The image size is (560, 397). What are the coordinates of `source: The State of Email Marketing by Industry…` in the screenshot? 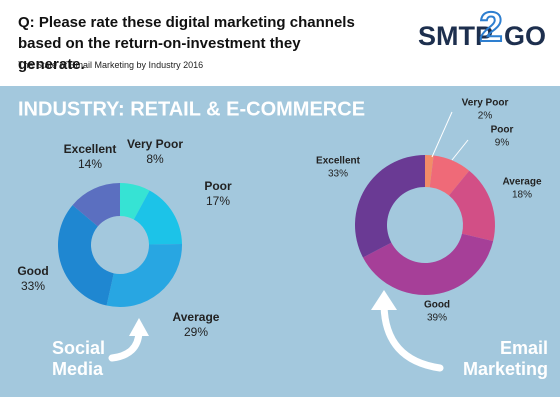 It's located at (111, 65).